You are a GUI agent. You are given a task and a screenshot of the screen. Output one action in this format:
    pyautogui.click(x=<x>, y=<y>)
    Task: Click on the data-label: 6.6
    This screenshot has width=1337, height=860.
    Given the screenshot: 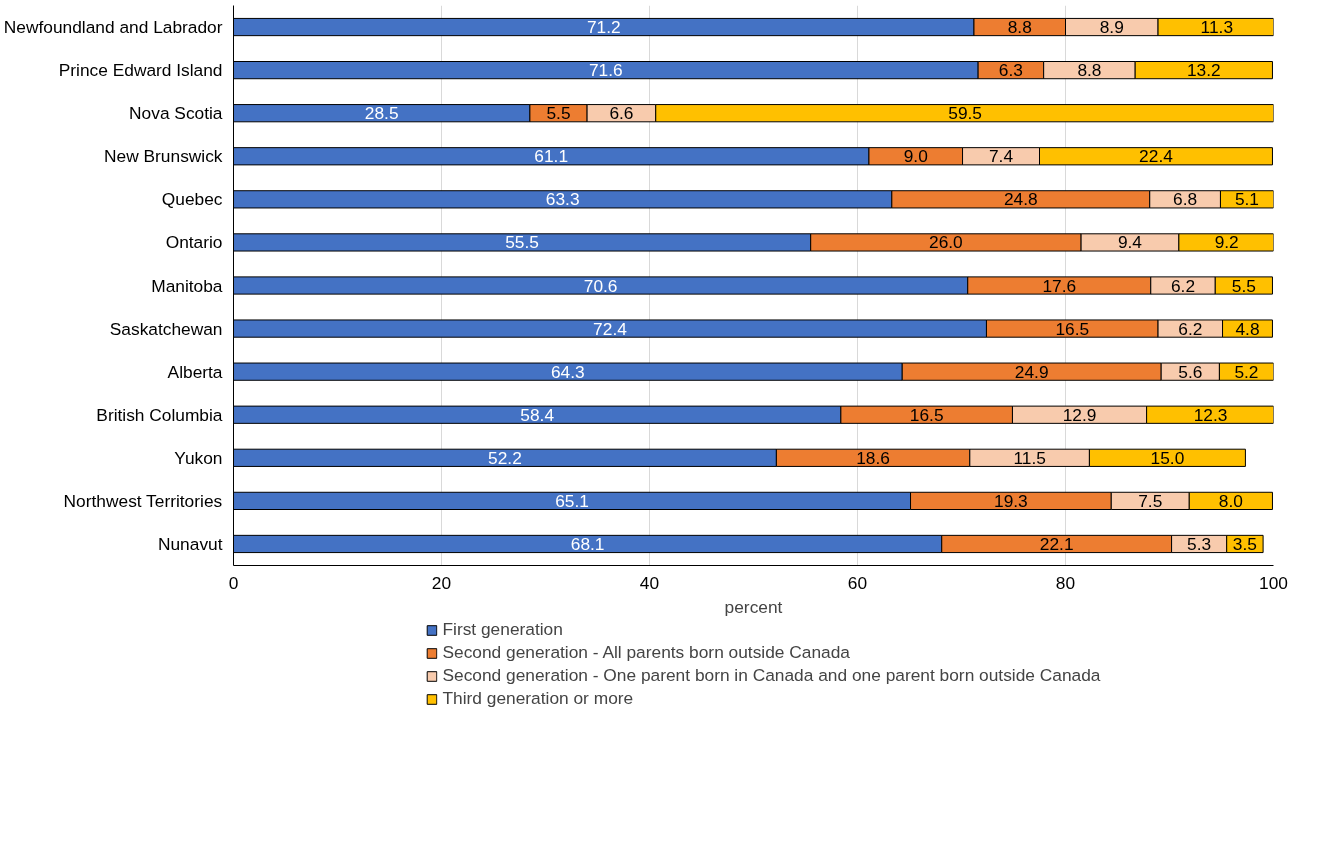 What is the action you would take?
    pyautogui.click(x=621, y=113)
    